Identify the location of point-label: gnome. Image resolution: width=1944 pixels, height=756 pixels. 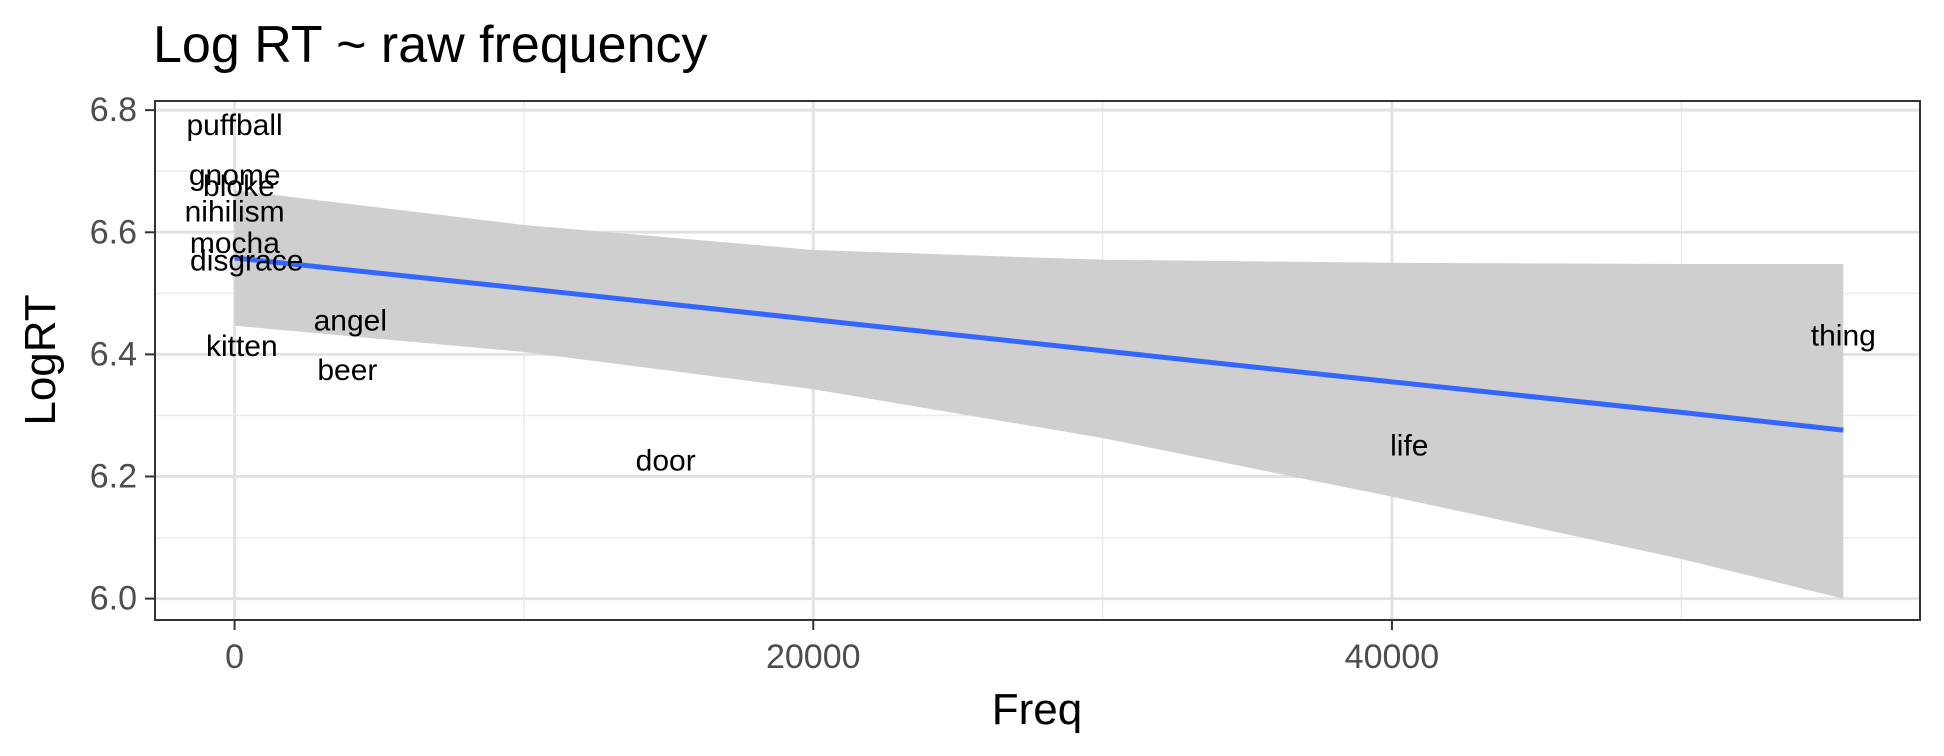
(235, 175).